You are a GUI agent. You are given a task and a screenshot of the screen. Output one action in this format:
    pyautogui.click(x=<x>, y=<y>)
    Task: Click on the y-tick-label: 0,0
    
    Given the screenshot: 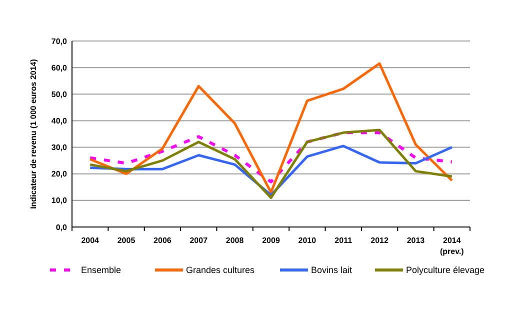 What is the action you would take?
    pyautogui.click(x=62, y=227)
    